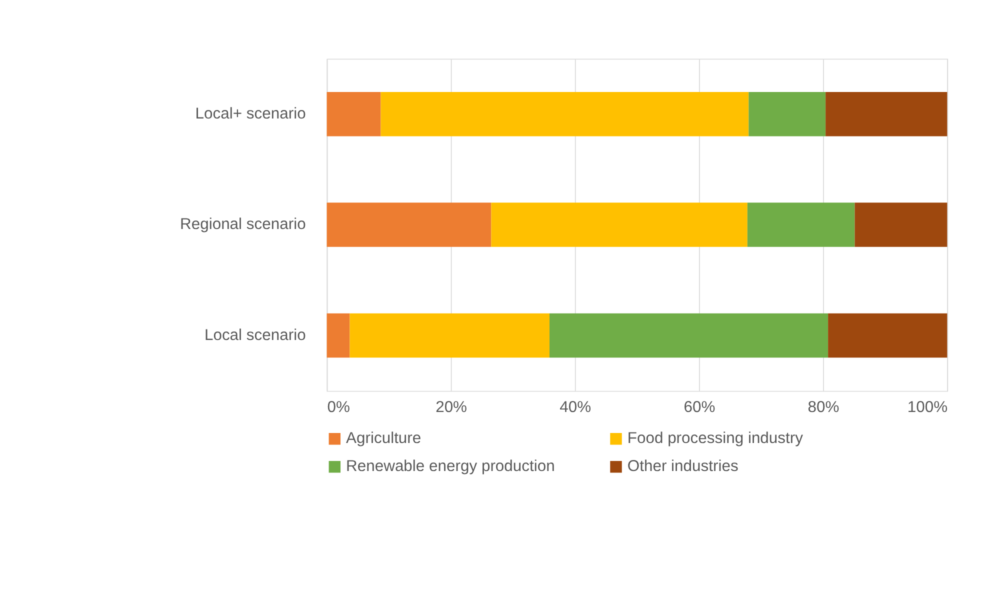 Image resolution: width=983 pixels, height=595 pixels. What do you see at coordinates (450, 467) in the screenshot?
I see `legend-label: Renewable energy production` at bounding box center [450, 467].